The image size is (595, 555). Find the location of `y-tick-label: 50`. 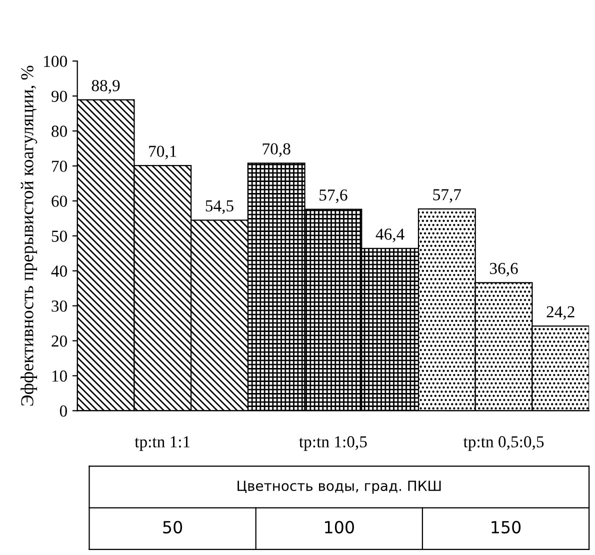

y-tick-label: 50 is located at coordinates (59, 236).